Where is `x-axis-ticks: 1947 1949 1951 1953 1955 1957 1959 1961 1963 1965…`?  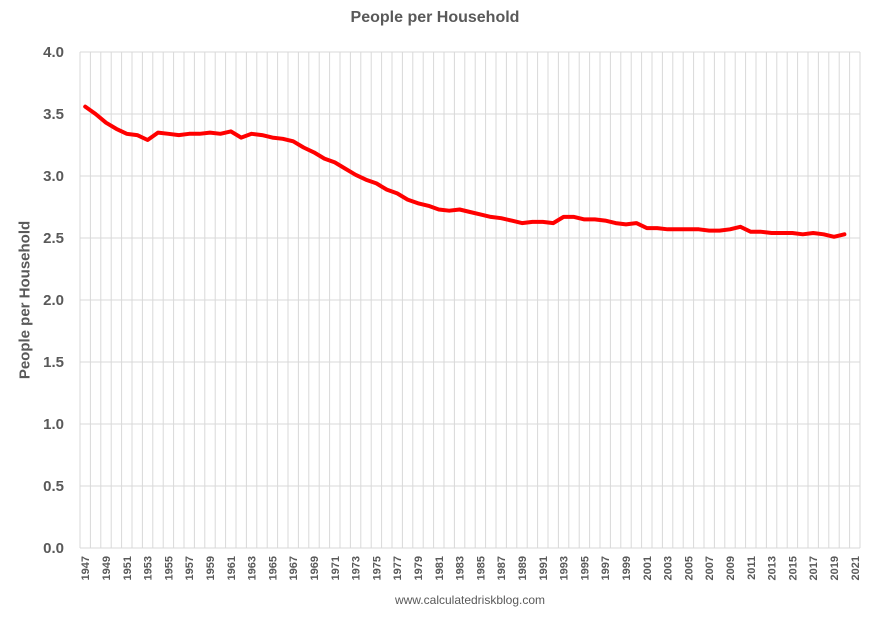 x-axis-ticks: 1947 1949 1951 1953 1955 1957 1959 1961 1963 1965… is located at coordinates (471, 568).